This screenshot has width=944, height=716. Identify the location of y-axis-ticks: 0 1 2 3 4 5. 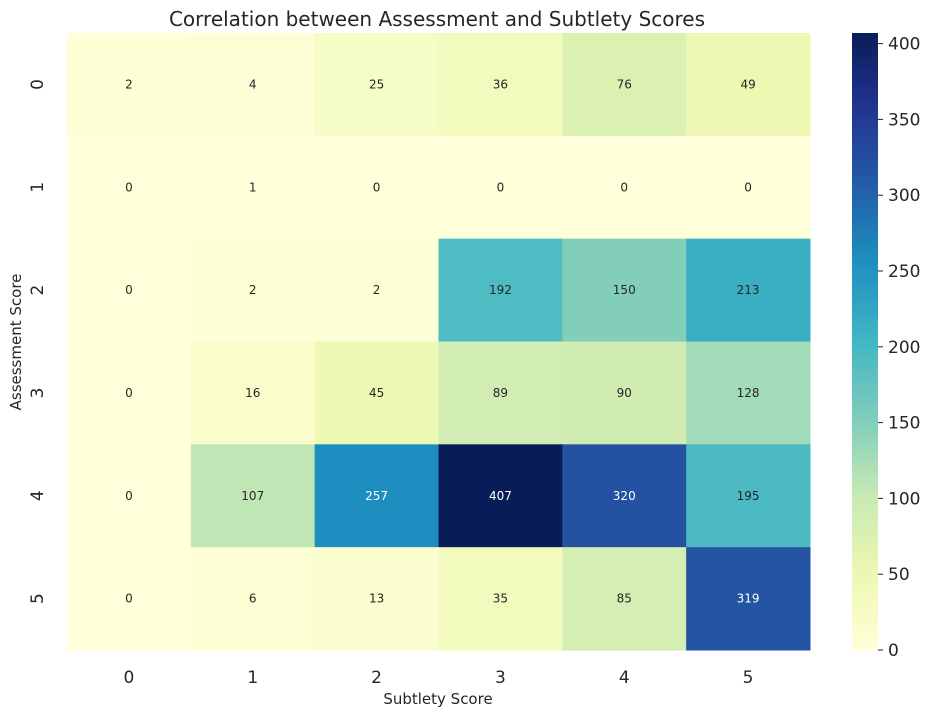
(38, 341).